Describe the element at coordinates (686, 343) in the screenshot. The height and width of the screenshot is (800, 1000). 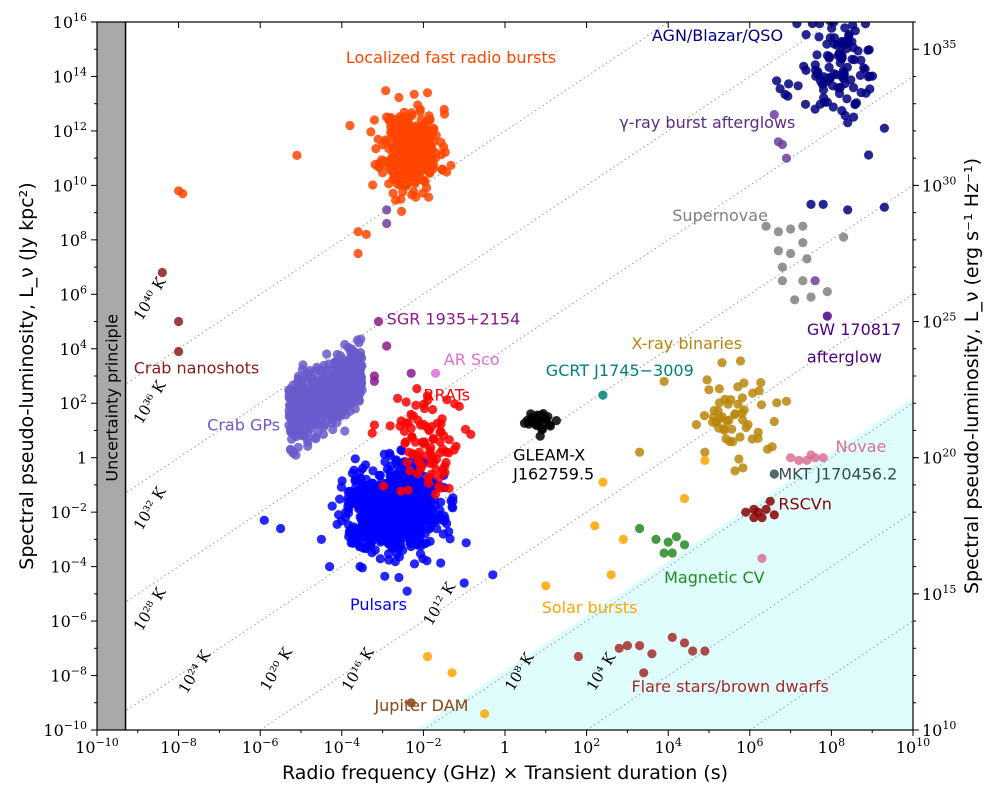
I see `annotation: X-ray binaries` at that location.